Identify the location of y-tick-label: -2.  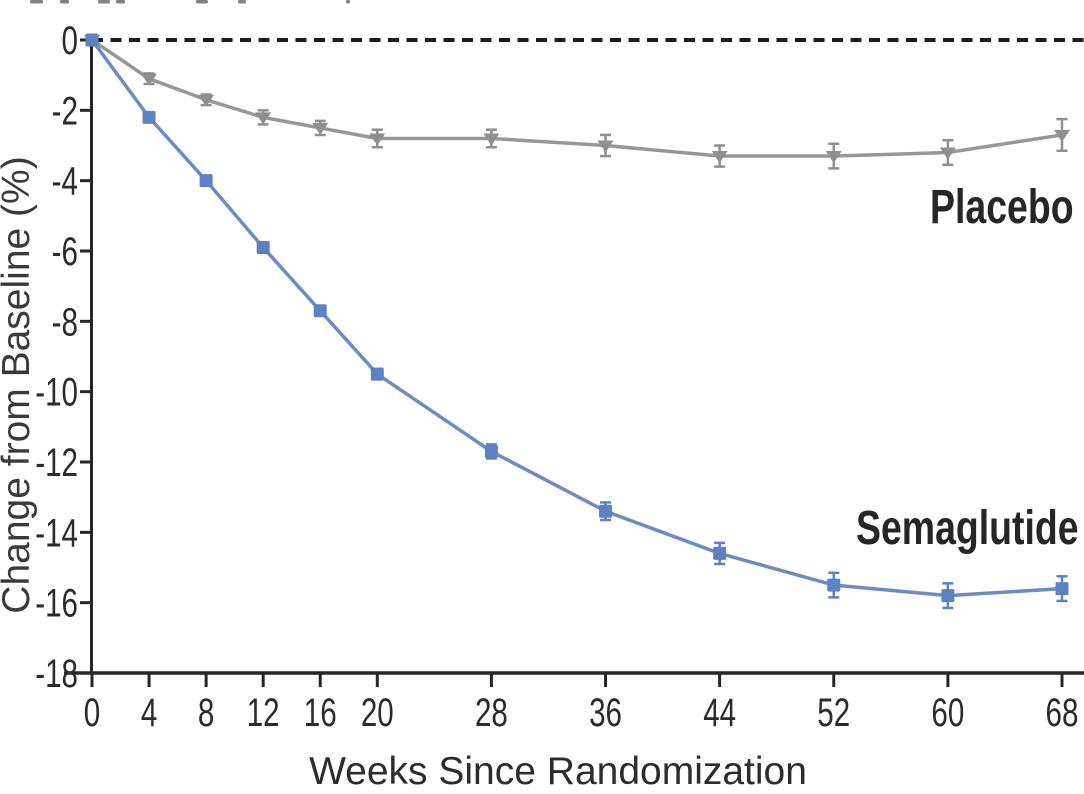
(65, 111).